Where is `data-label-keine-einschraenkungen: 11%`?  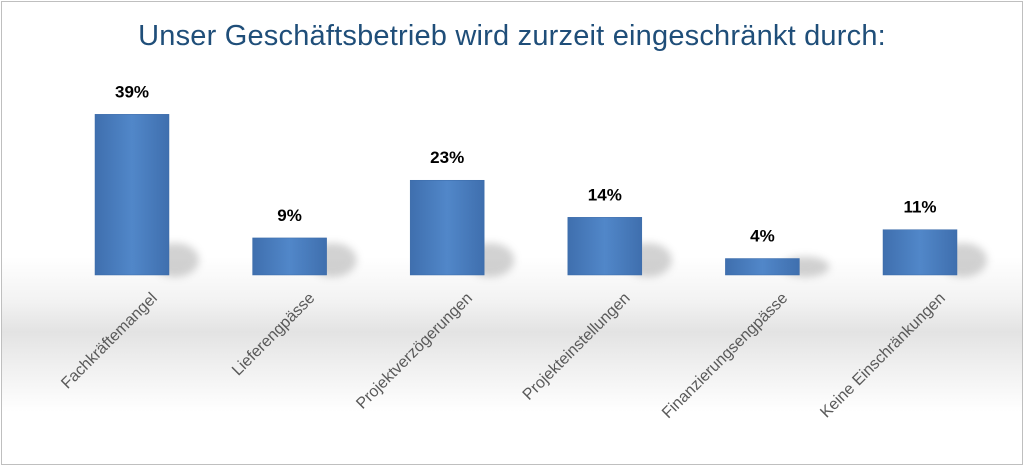 data-label-keine-einschraenkungen: 11% is located at coordinates (919, 207).